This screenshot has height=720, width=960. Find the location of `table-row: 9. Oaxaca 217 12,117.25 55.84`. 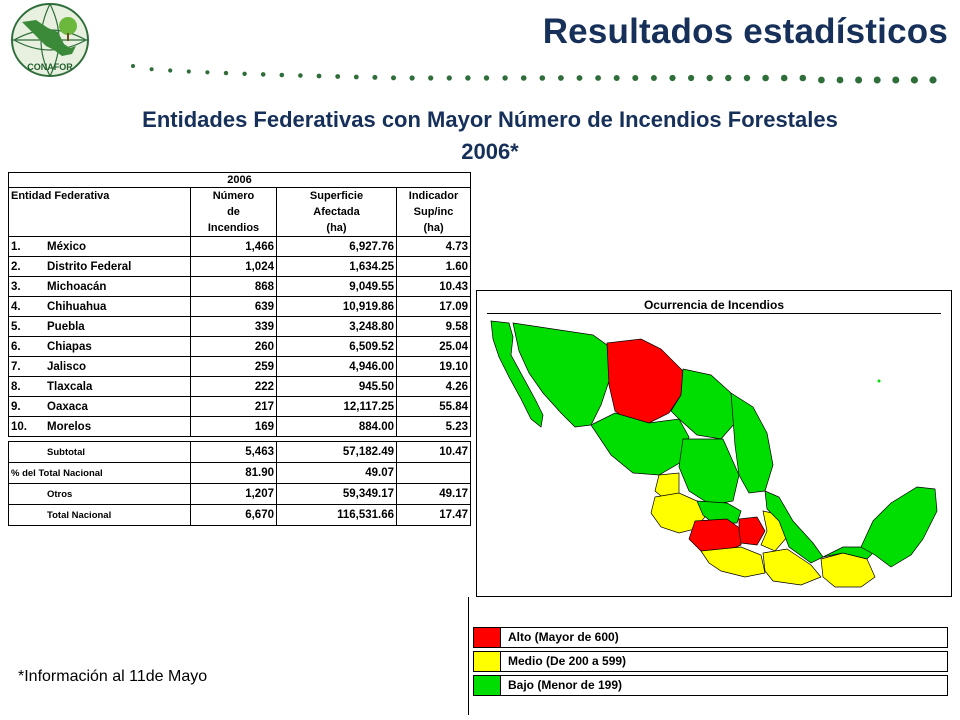

table-row: 9. Oaxaca 217 12,117.25 55.84 is located at coordinates (240, 406).